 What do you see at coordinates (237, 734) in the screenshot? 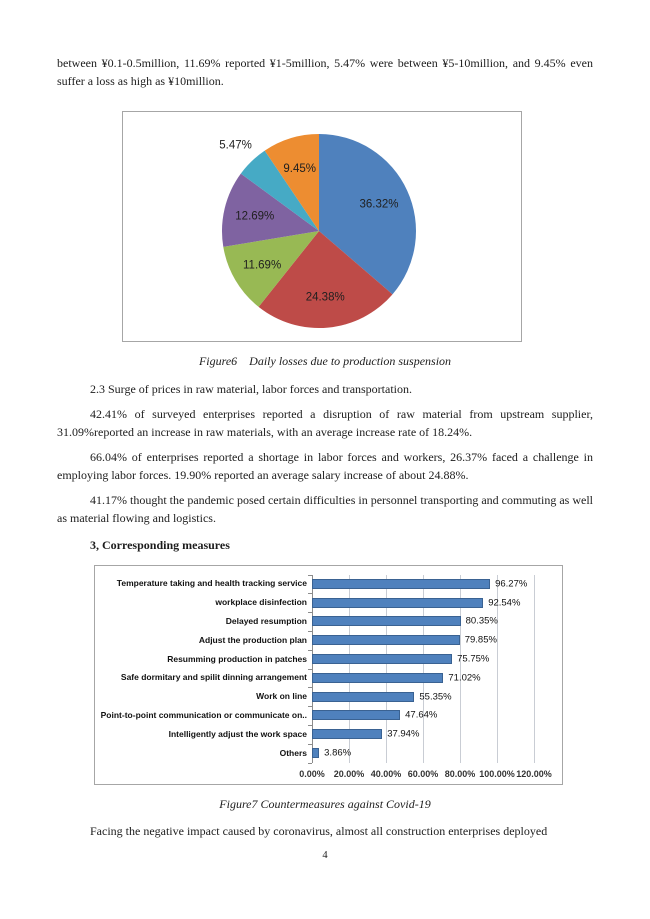
I see `bar-category-label: Intelligently adjust the work space` at bounding box center [237, 734].